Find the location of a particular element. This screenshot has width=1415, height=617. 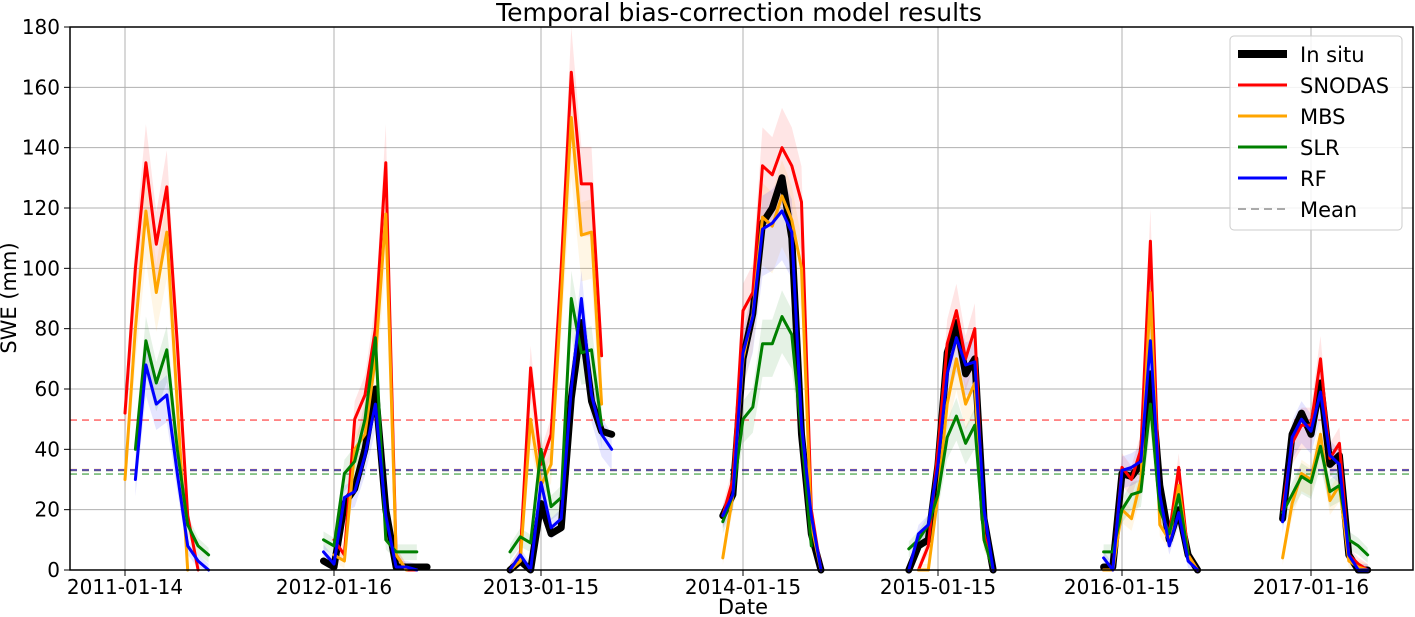

x-tick-label: 2017-01-16 is located at coordinates (1311, 587).